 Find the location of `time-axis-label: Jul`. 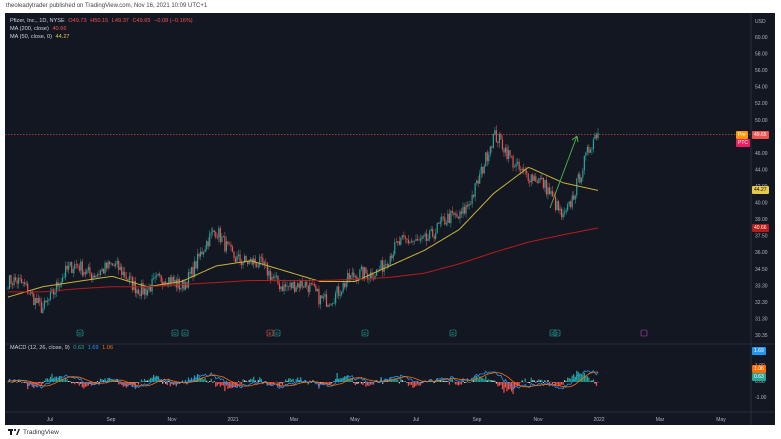

time-axis-label: Jul is located at coordinates (50, 420).